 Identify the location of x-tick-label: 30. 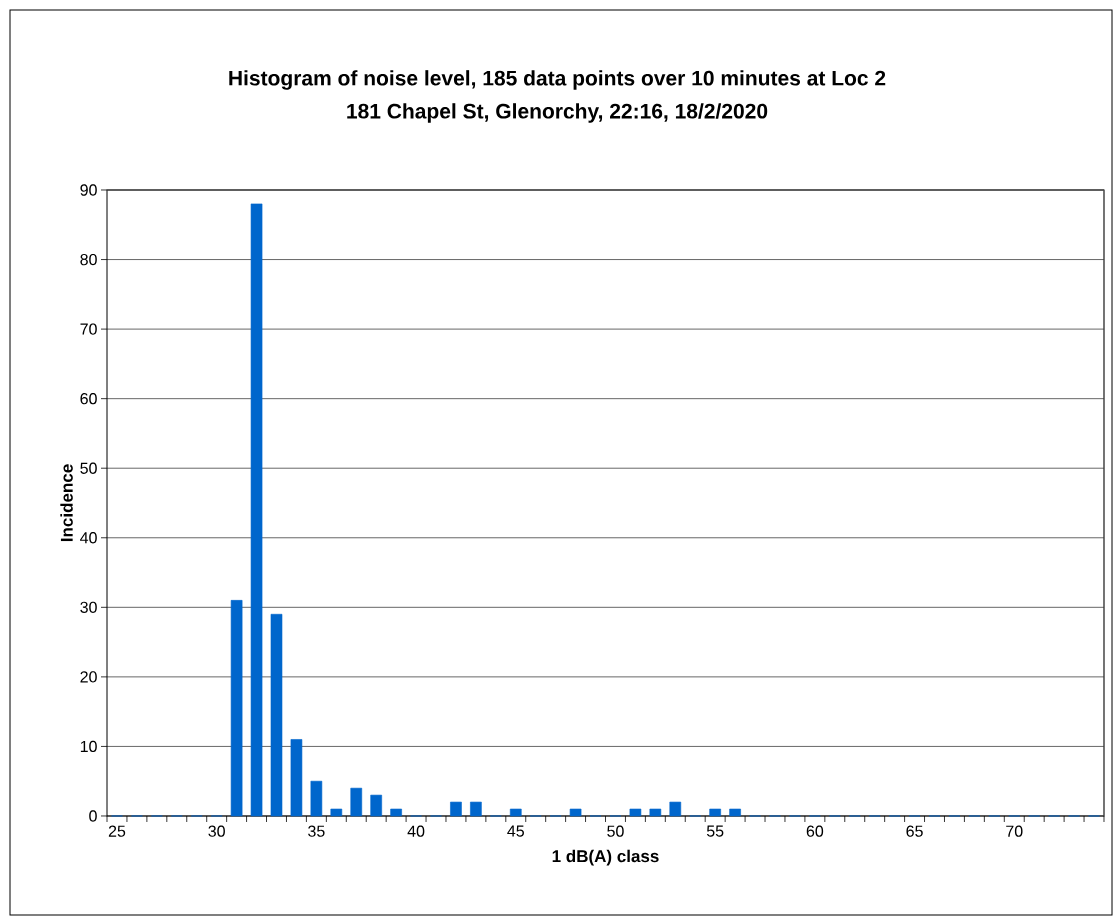
(216, 831).